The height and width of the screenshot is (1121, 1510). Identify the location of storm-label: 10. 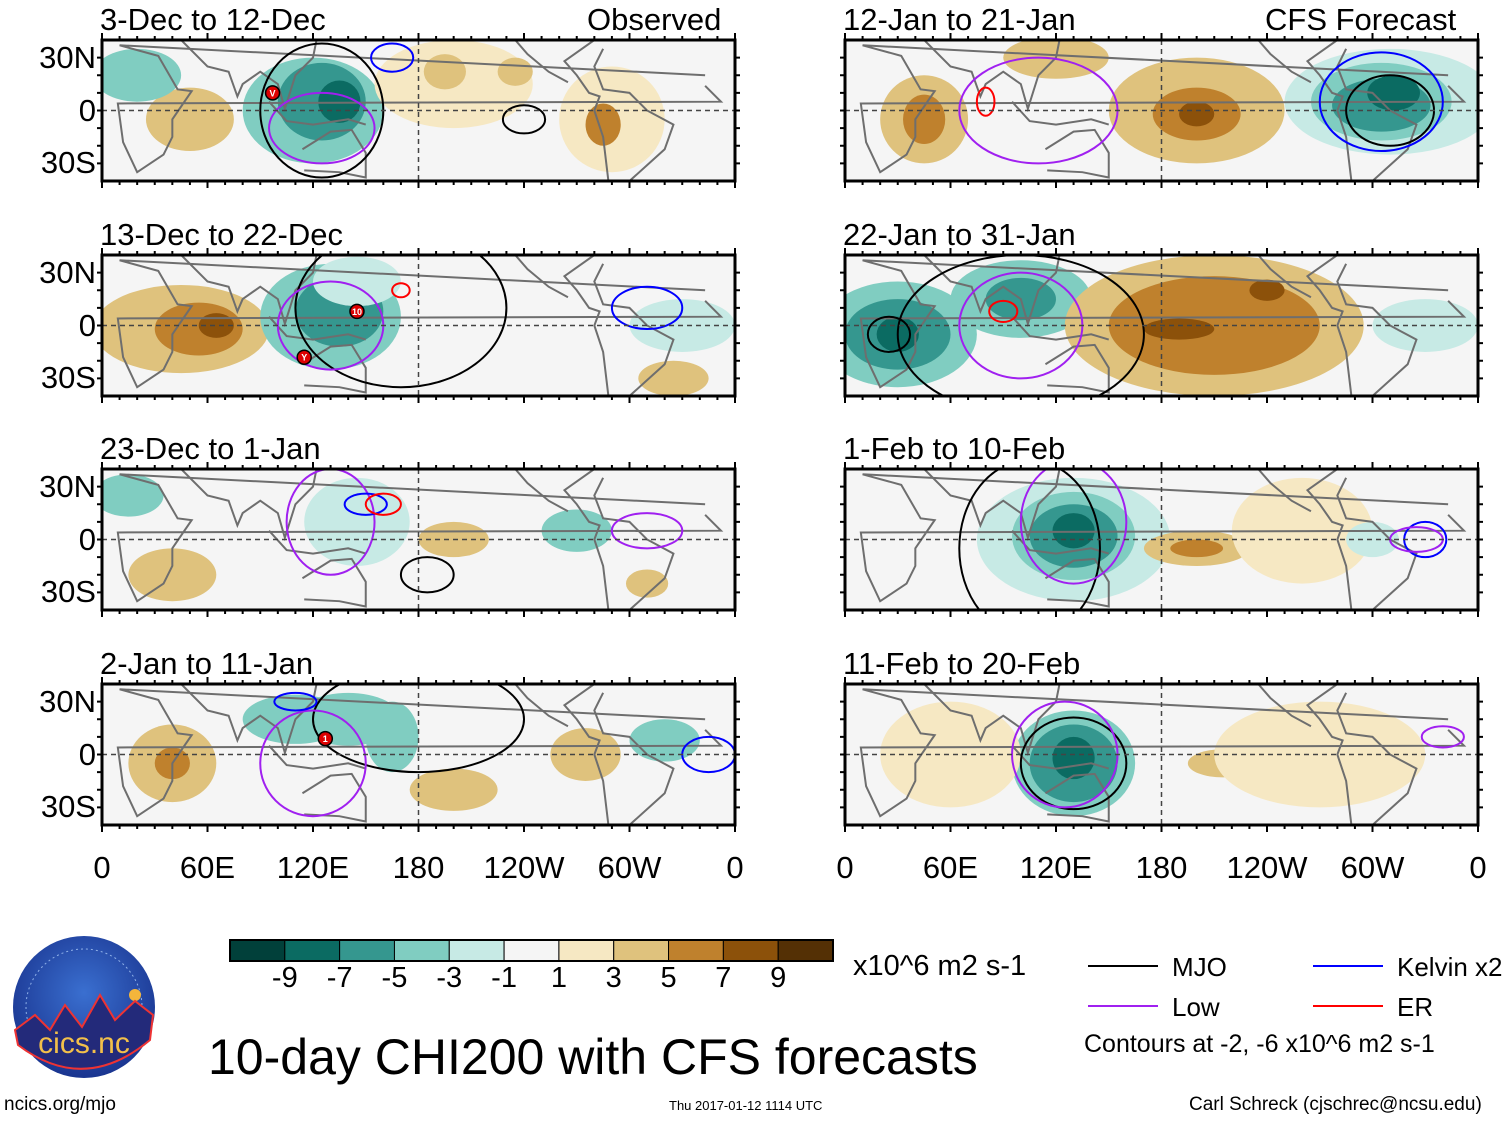
(357, 312).